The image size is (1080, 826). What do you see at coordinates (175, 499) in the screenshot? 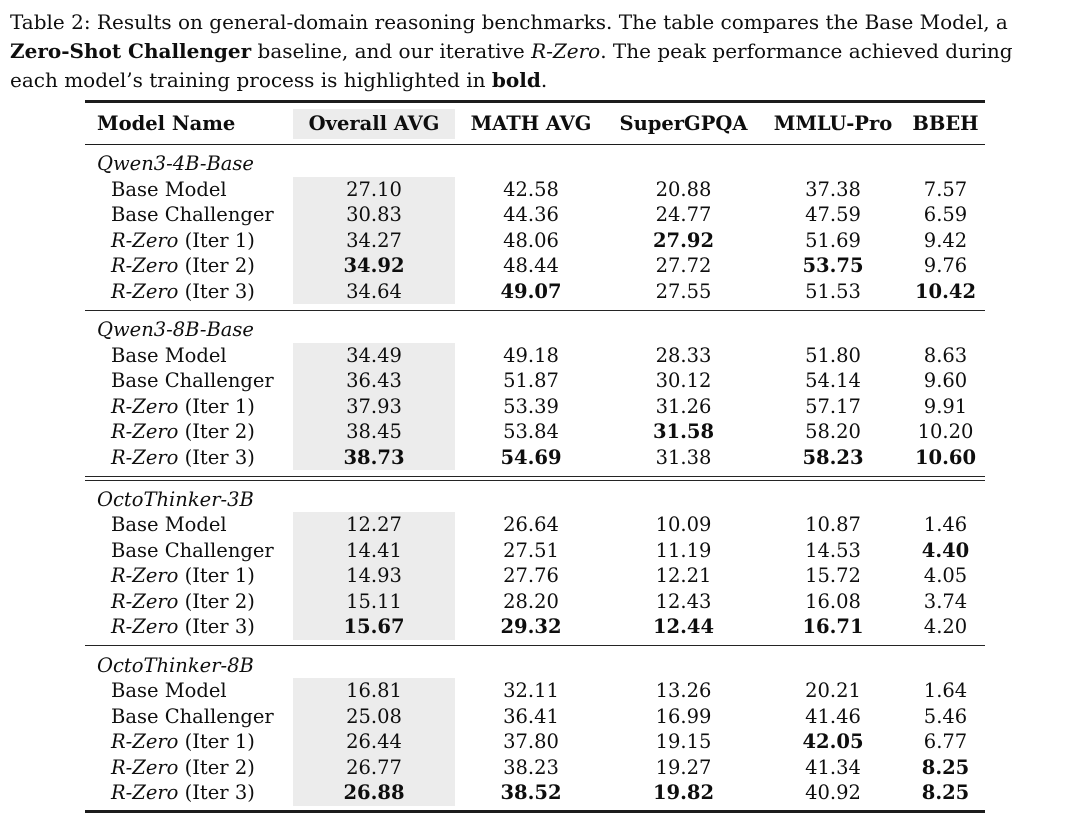
I see `group-name: OctoThinker-3B` at bounding box center [175, 499].